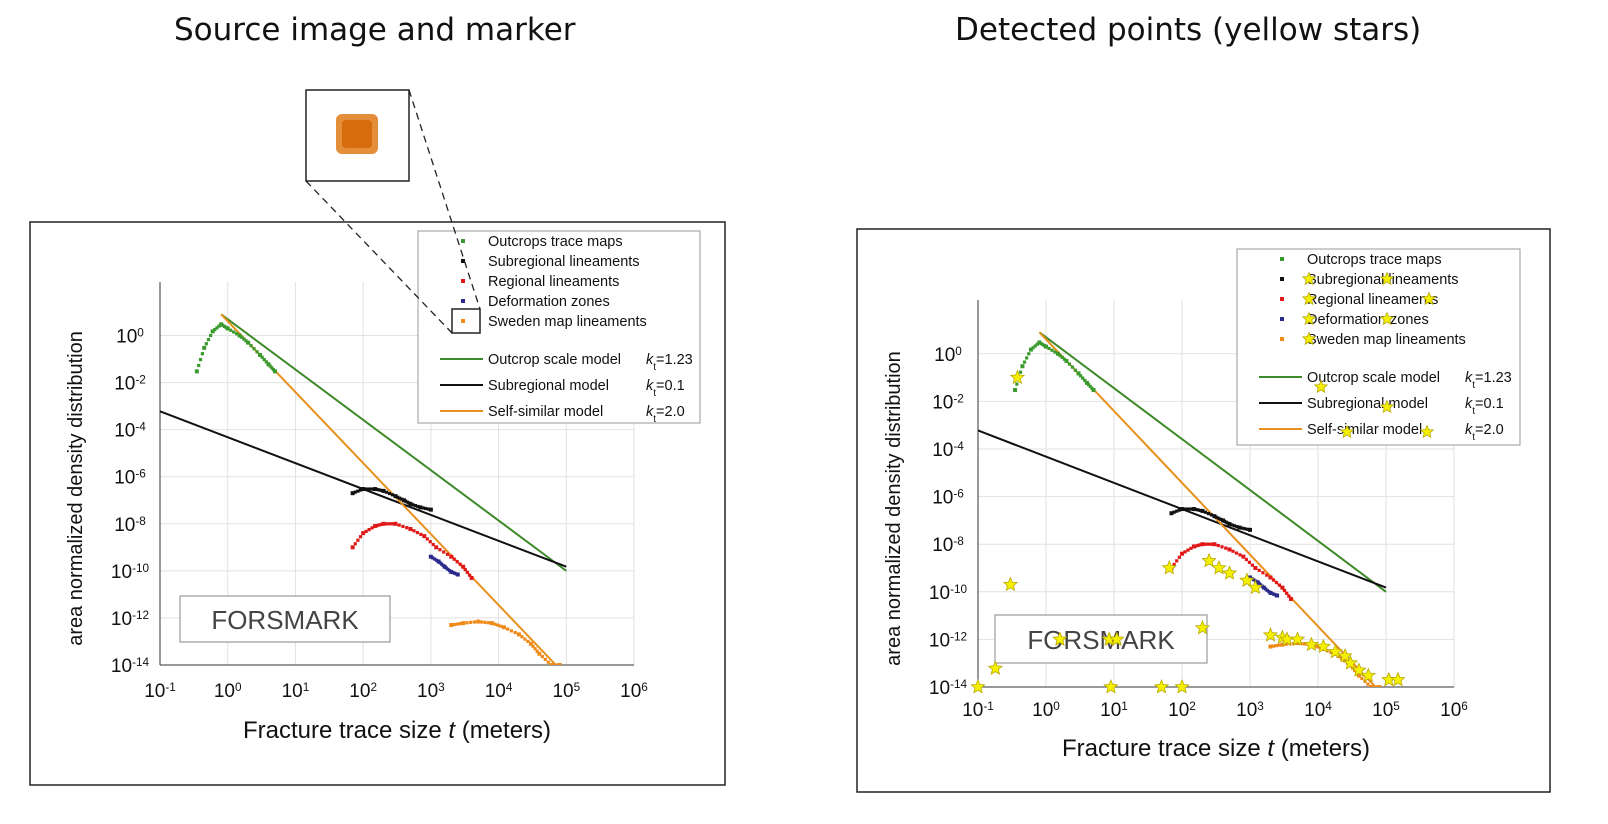  What do you see at coordinates (948, 689) in the screenshot?
I see `y-tick-label: 10⁻¹⁴` at bounding box center [948, 689].